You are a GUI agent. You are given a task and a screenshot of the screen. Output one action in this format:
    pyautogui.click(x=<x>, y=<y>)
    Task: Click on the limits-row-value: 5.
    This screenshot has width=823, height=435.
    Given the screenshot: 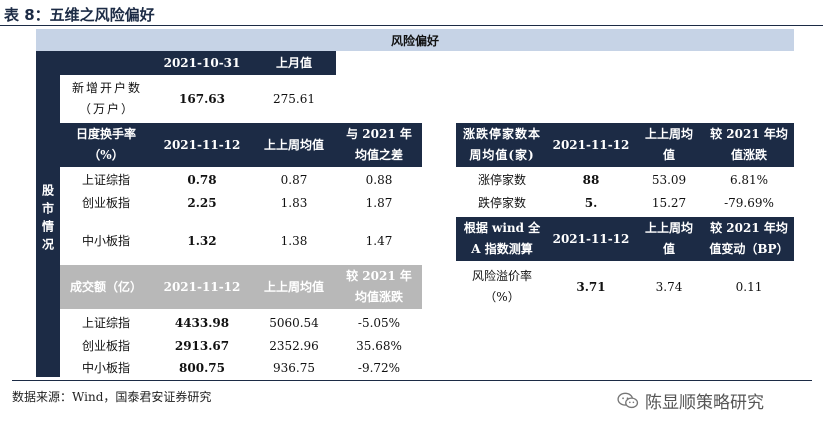 What is the action you would take?
    pyautogui.click(x=591, y=203)
    